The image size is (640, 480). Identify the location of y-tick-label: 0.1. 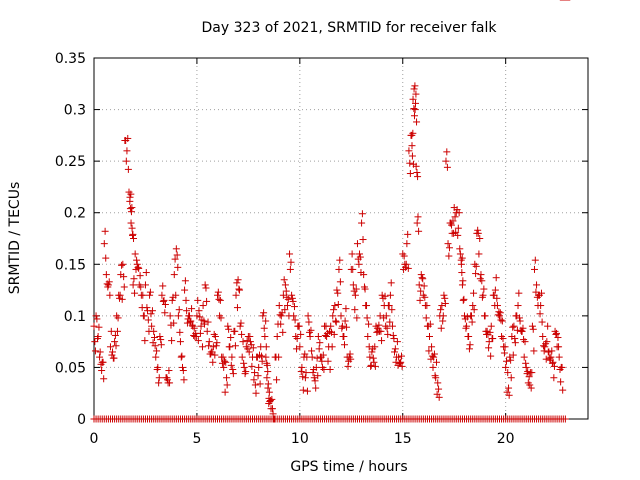
(75, 317).